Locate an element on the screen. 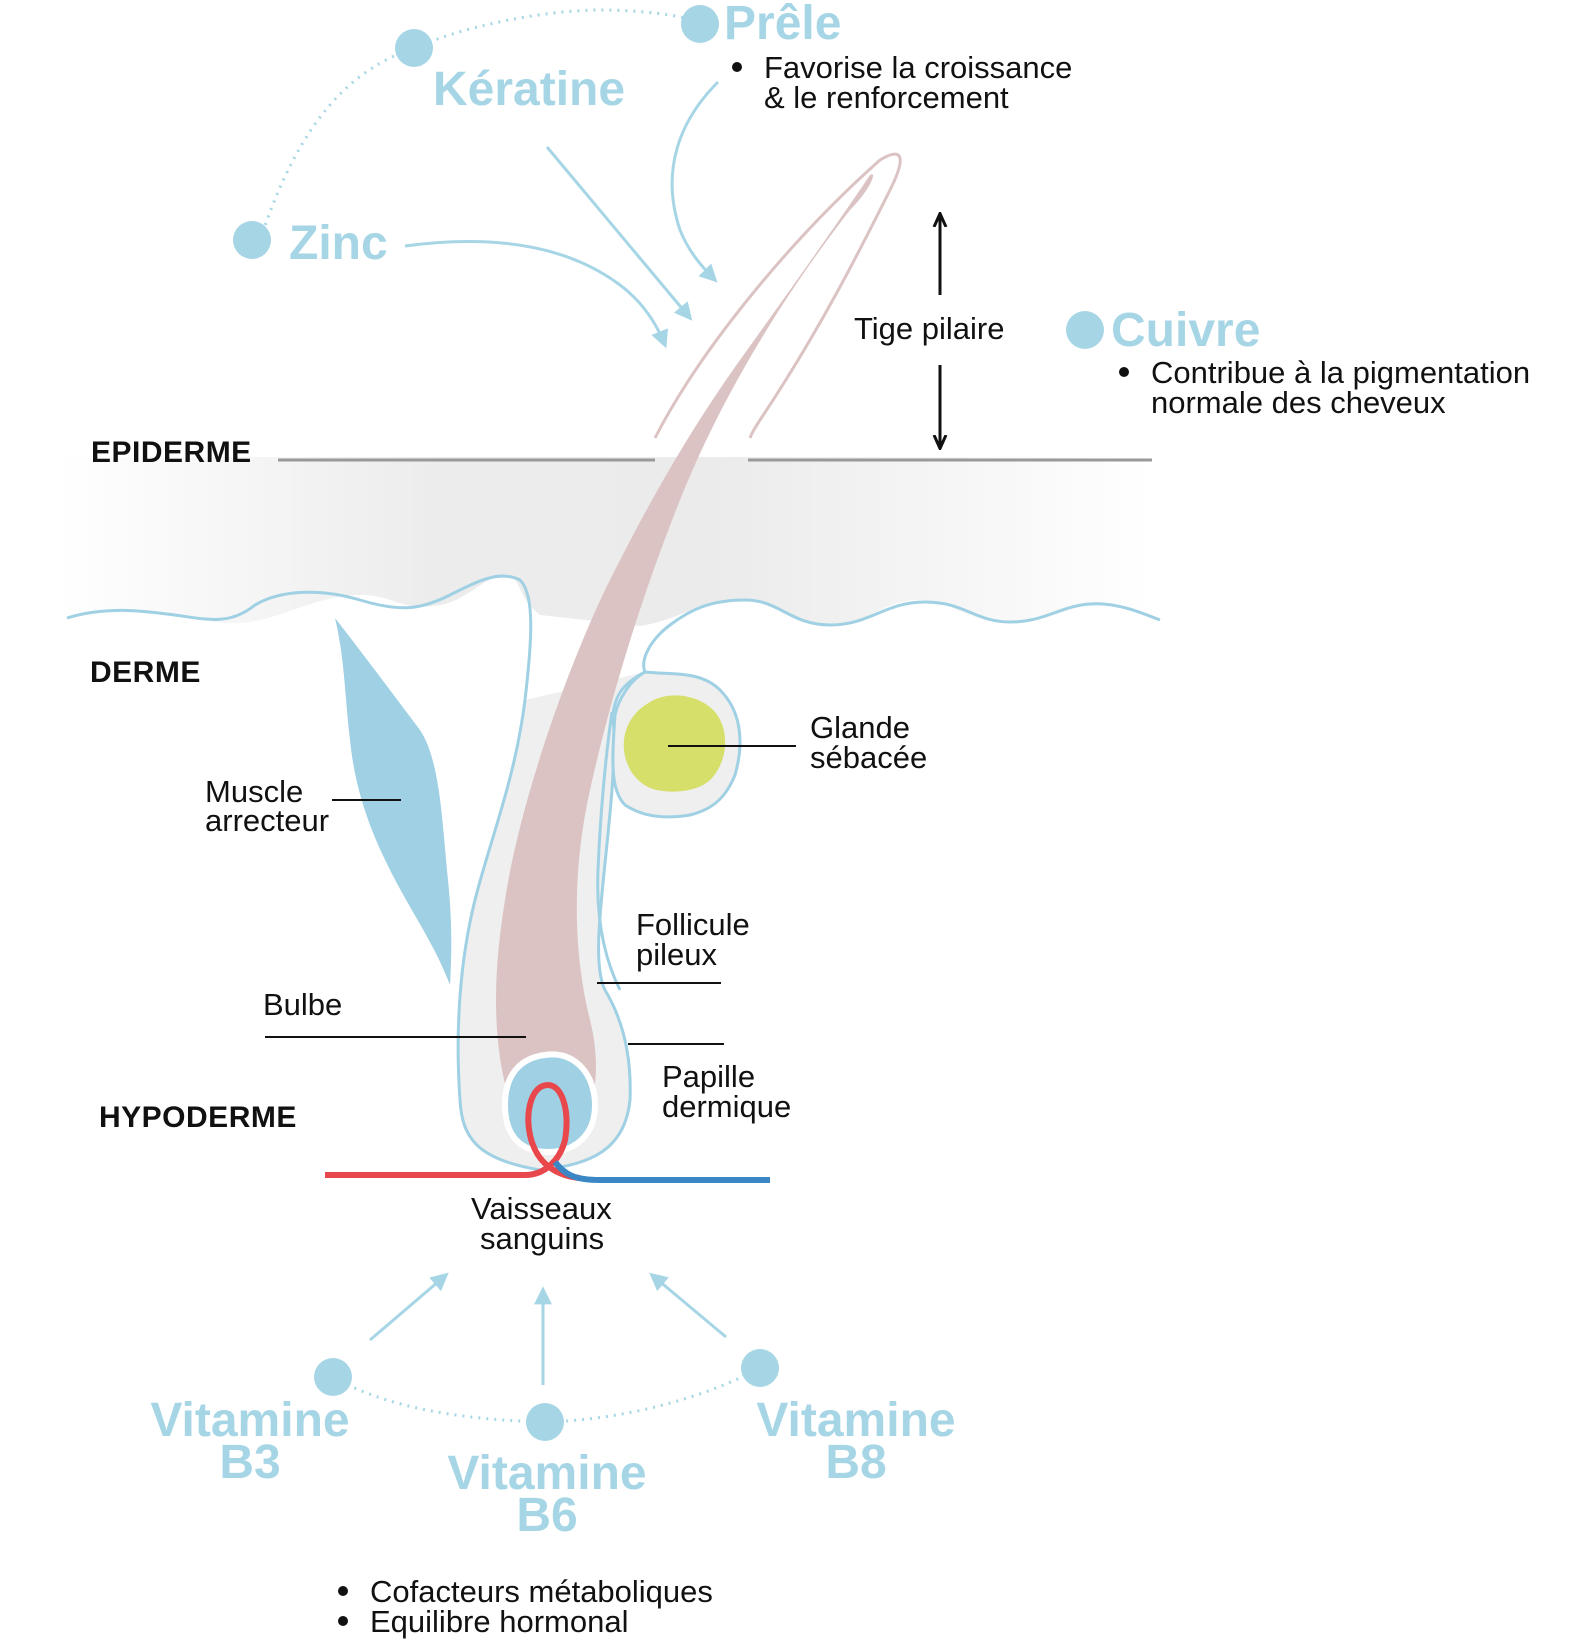 This screenshot has height=1639, width=1572. nutrient-vitamine-b8: Vitamine B8 is located at coordinates (856, 1441).